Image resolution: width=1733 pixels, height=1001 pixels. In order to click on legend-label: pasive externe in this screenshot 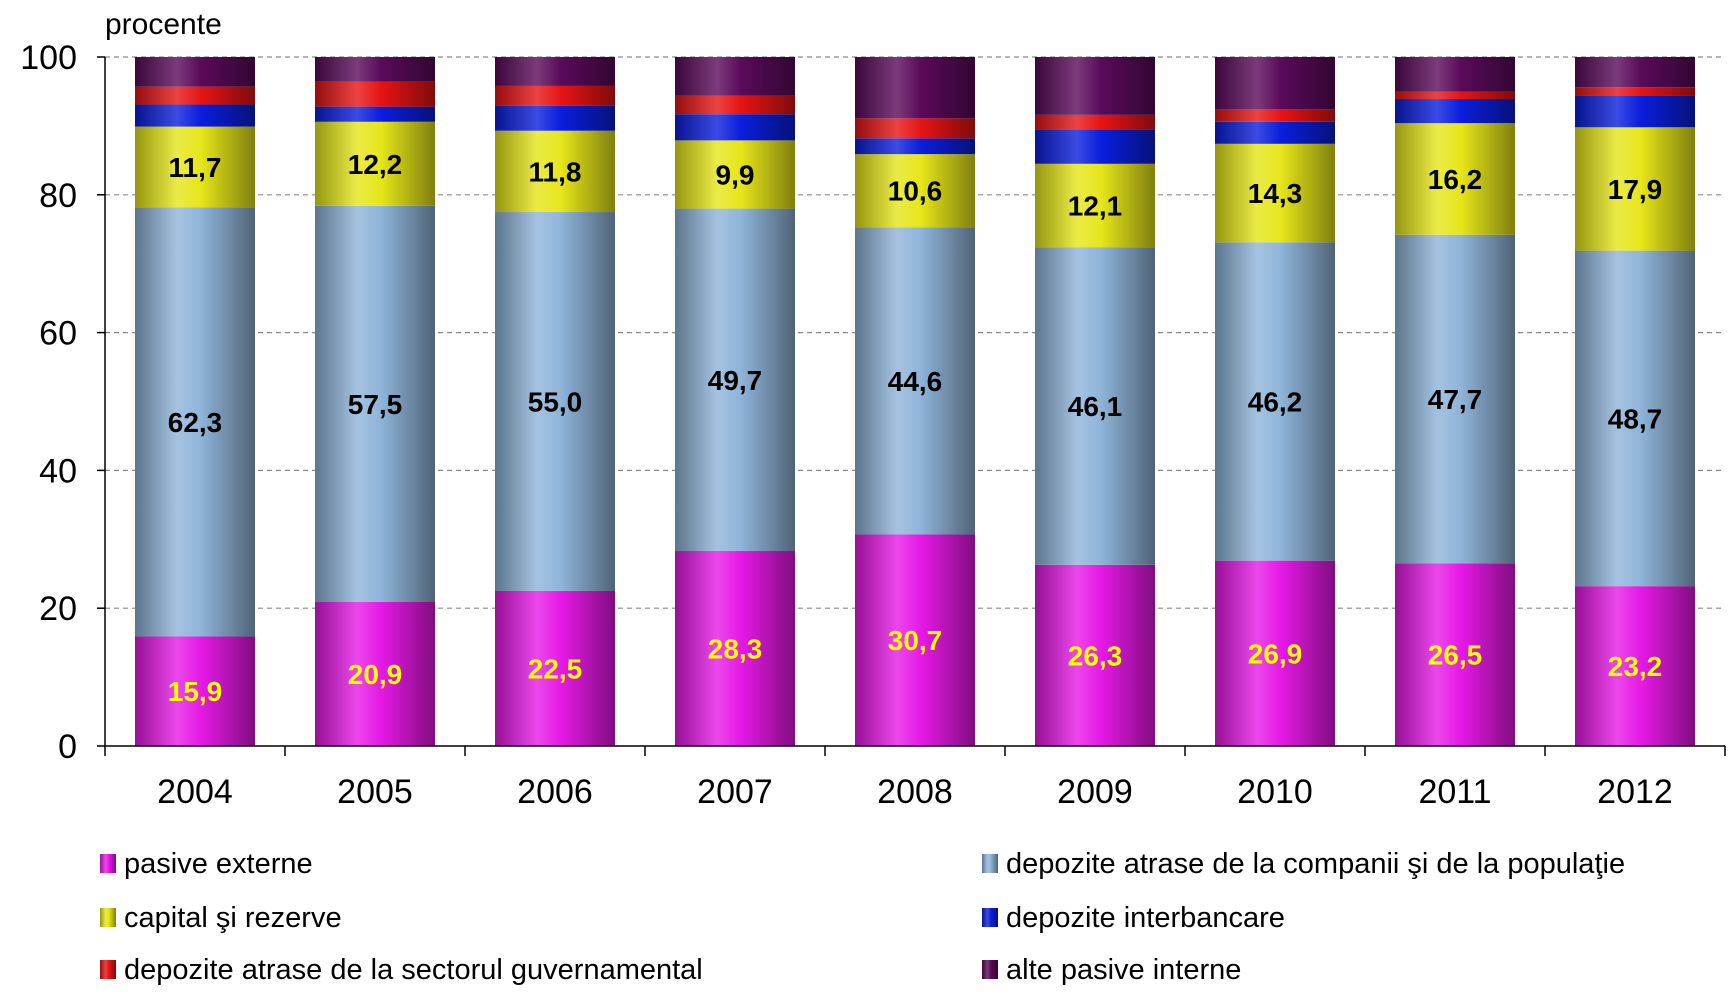, I will do `click(218, 864)`.